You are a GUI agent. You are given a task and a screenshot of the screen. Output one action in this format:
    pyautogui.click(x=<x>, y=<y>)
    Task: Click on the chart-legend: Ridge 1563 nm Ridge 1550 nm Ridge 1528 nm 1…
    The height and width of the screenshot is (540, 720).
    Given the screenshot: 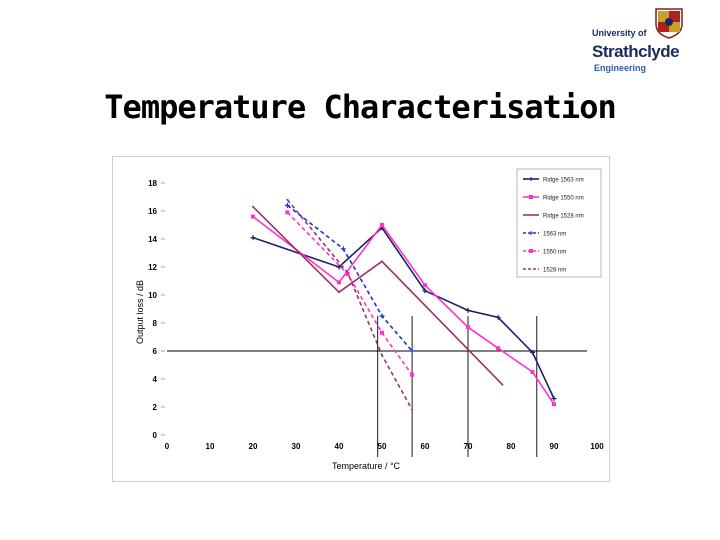 What is the action you would take?
    pyautogui.click(x=559, y=223)
    